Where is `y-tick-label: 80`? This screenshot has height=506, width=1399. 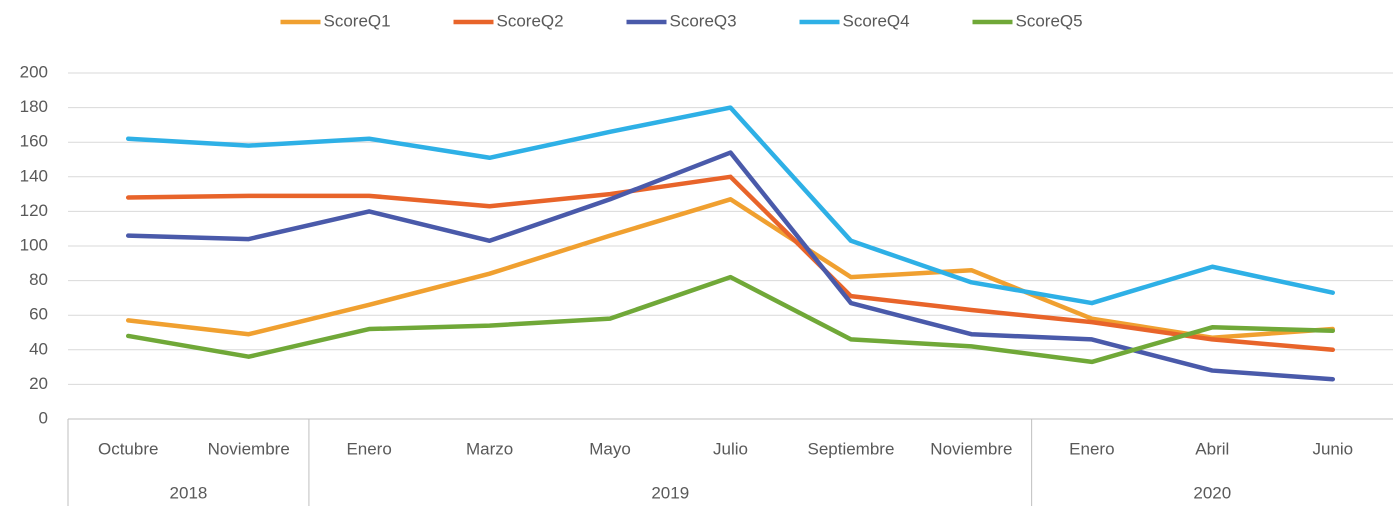
y-tick-label: 80 is located at coordinates (38, 279).